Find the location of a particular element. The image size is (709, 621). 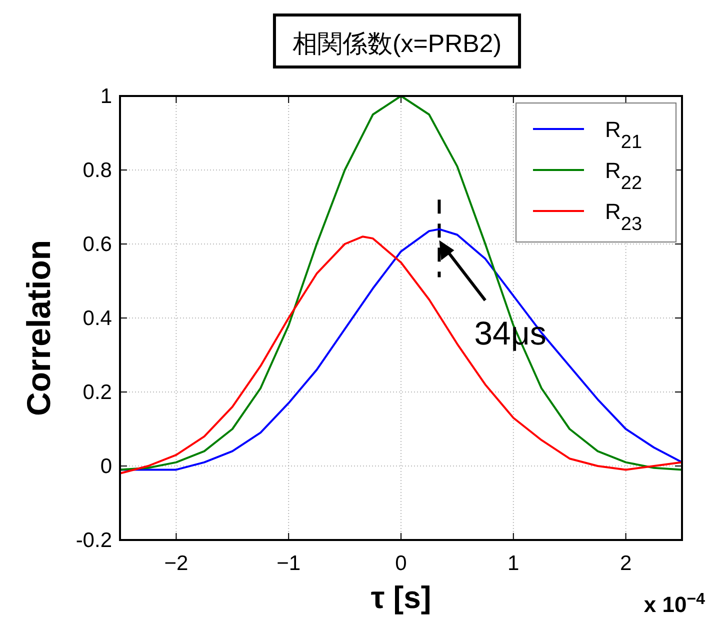

legend-label: R$_{23}$ is located at coordinates (623, 216).